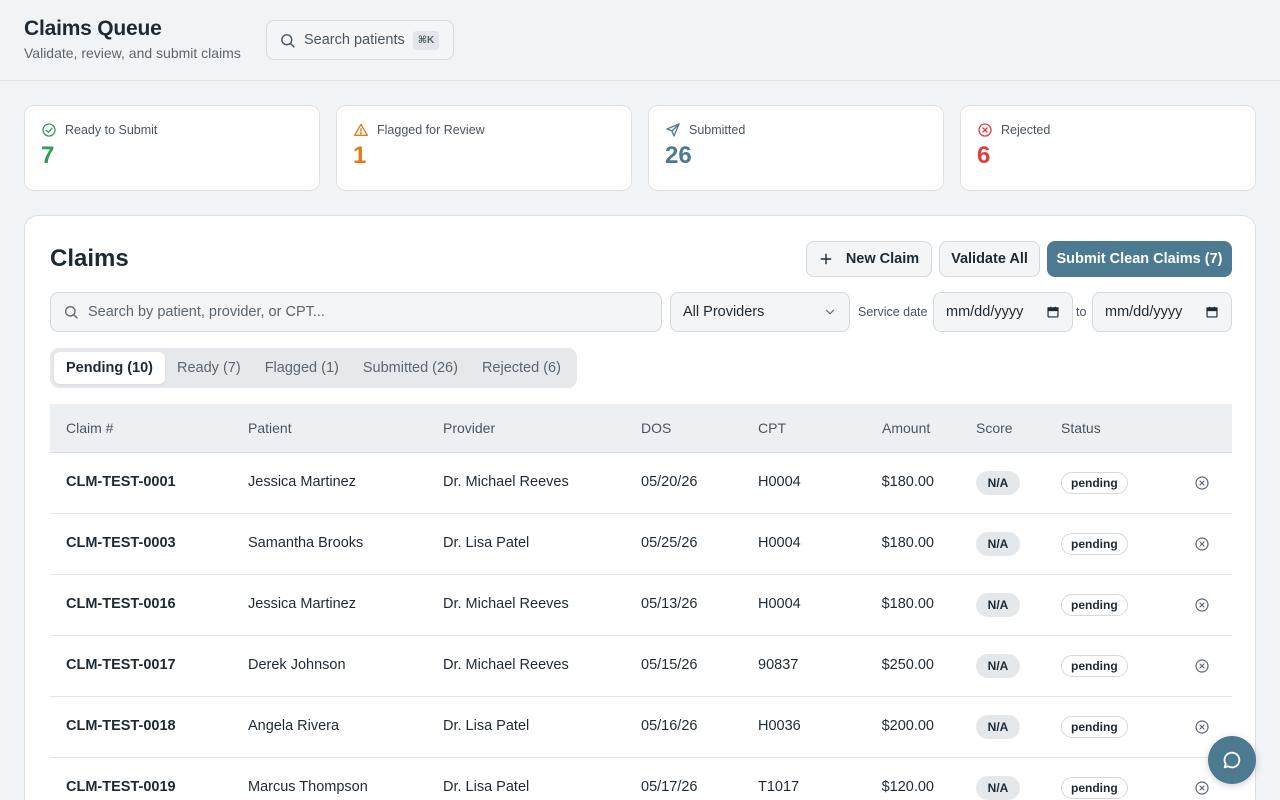 This screenshot has height=800, width=1280. What do you see at coordinates (132, 53) in the screenshot?
I see `page-subtitle: Validate, review, and submit claims` at bounding box center [132, 53].